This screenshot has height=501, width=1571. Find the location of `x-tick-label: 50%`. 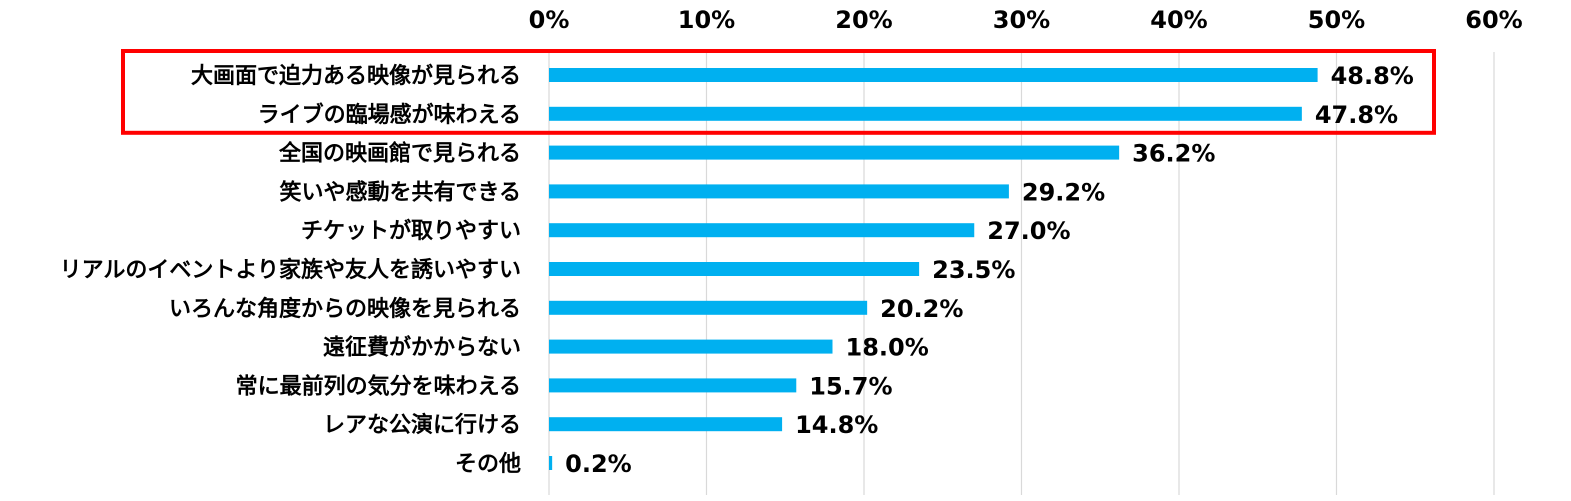

x-tick-label: 50% is located at coordinates (1336, 20).